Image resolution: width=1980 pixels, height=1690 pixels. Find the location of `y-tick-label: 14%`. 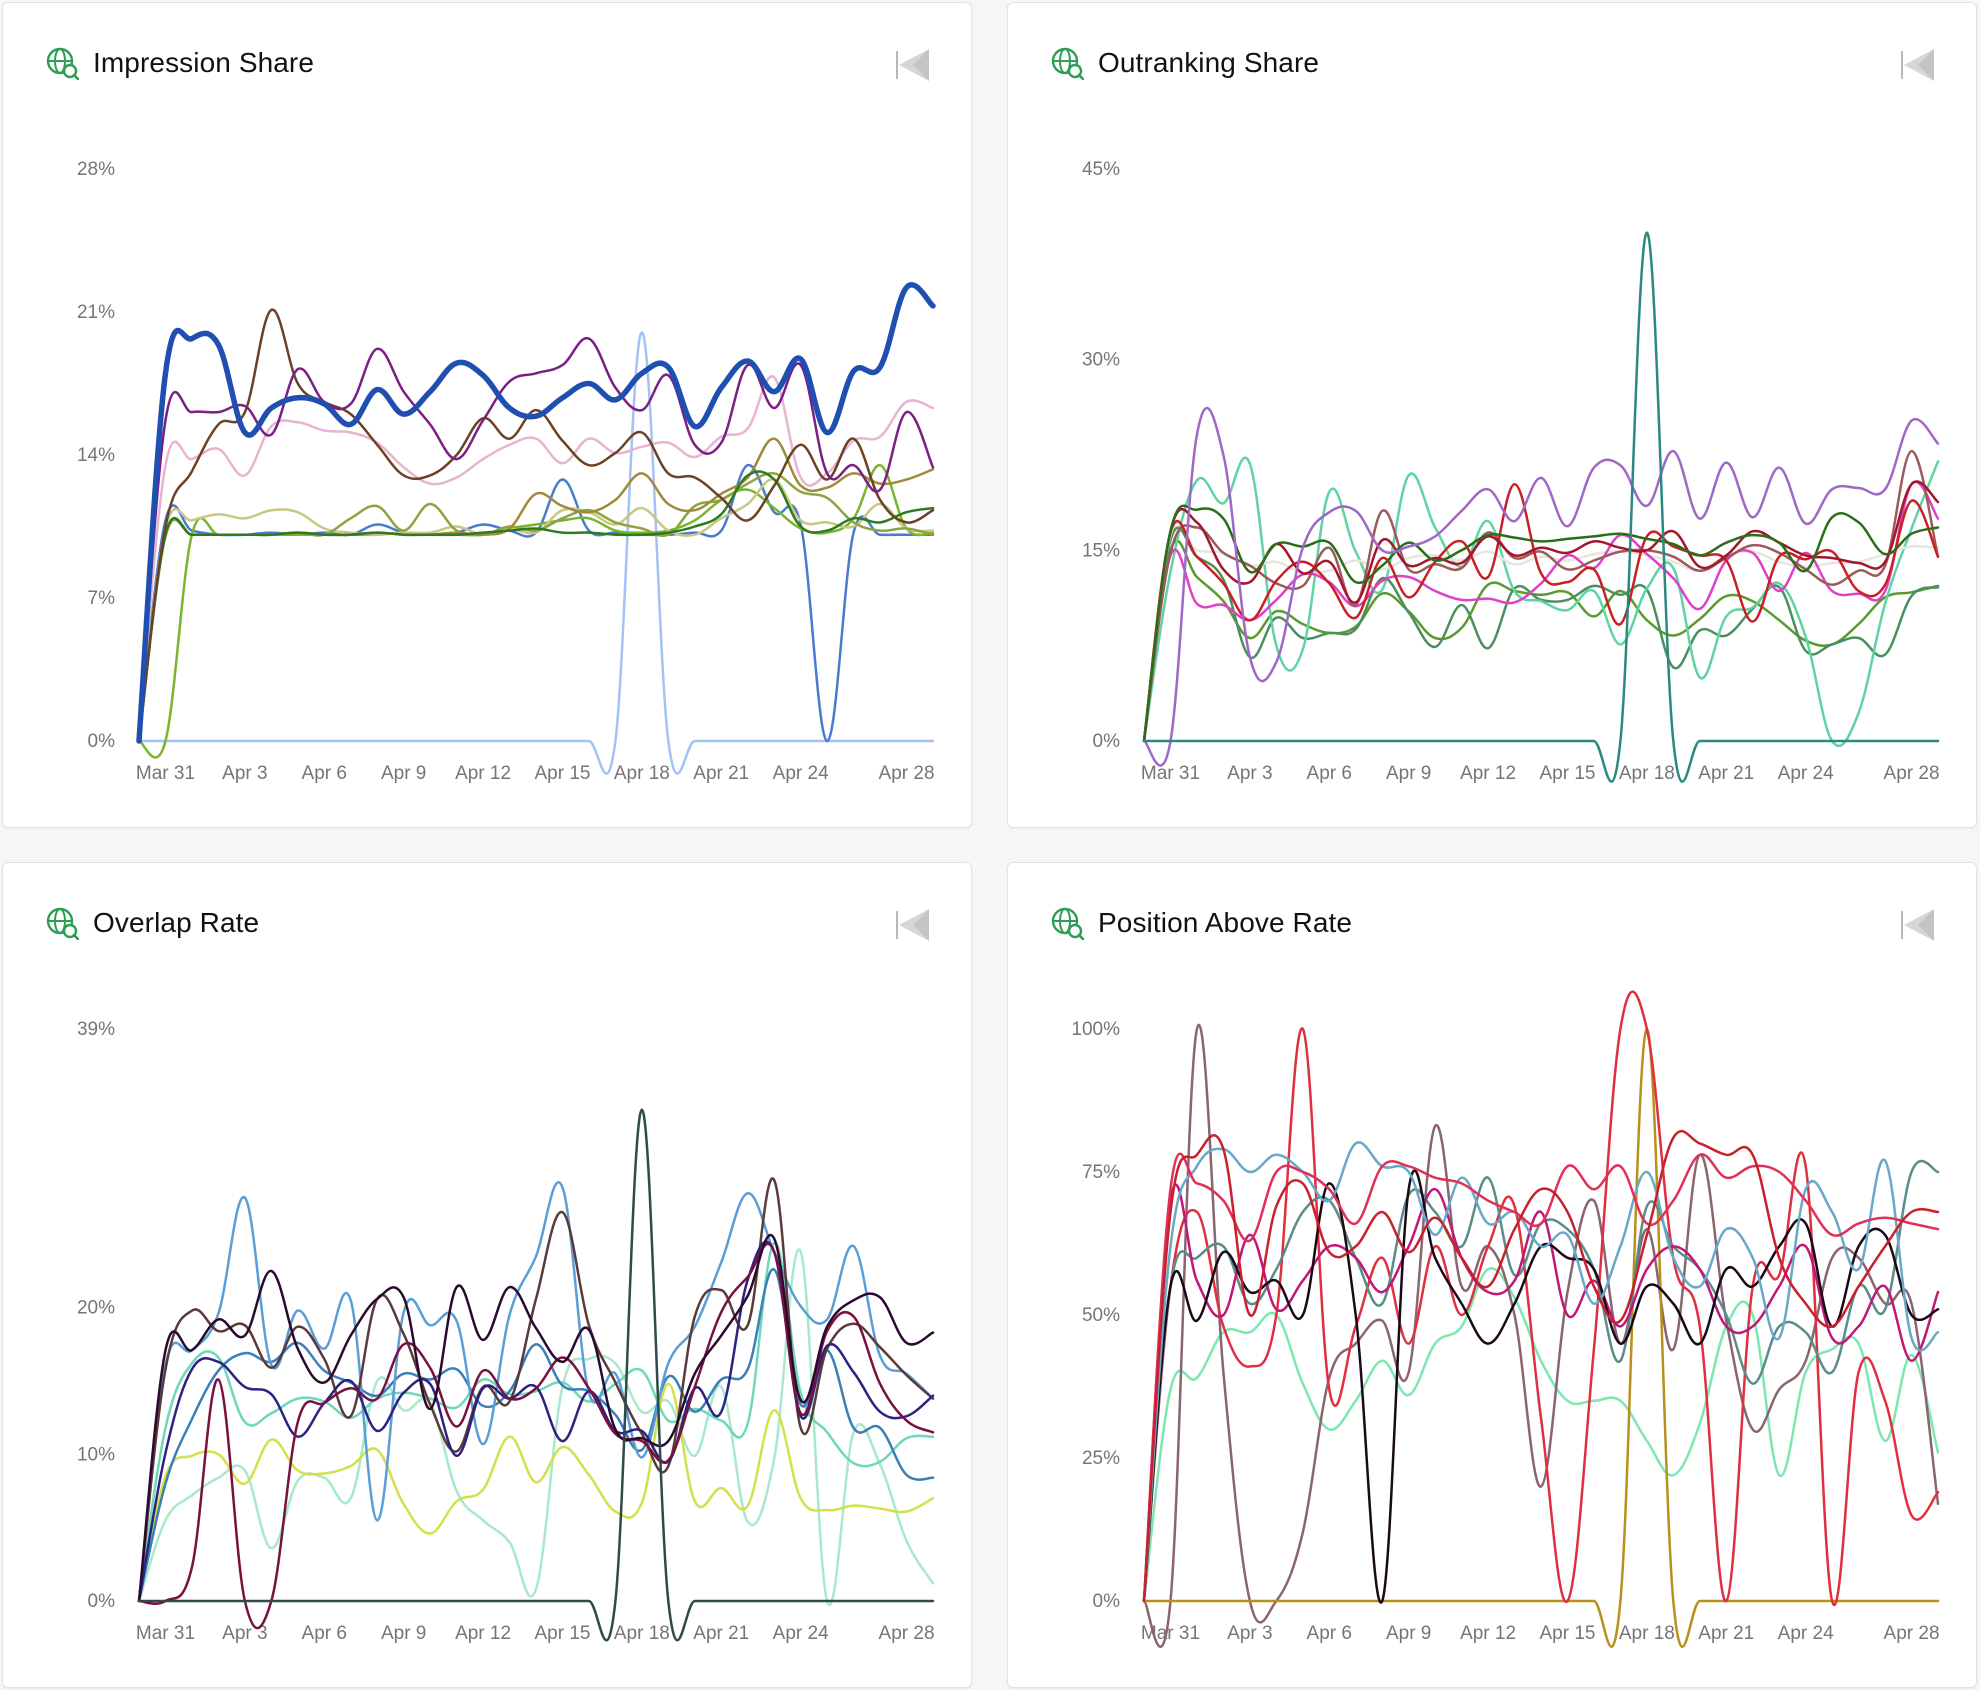

y-tick-label: 14% is located at coordinates (96, 455).